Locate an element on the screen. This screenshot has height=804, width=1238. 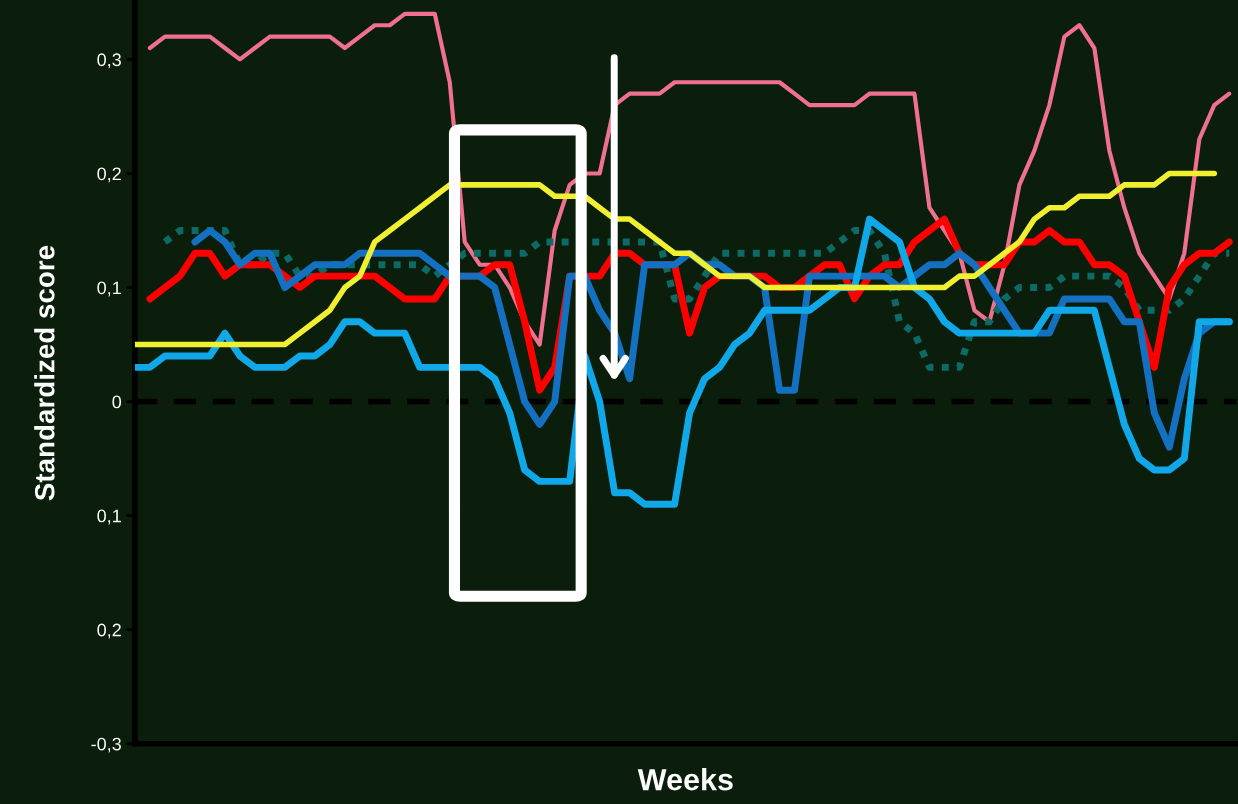
y-tick-label: 0 is located at coordinates (117, 402).